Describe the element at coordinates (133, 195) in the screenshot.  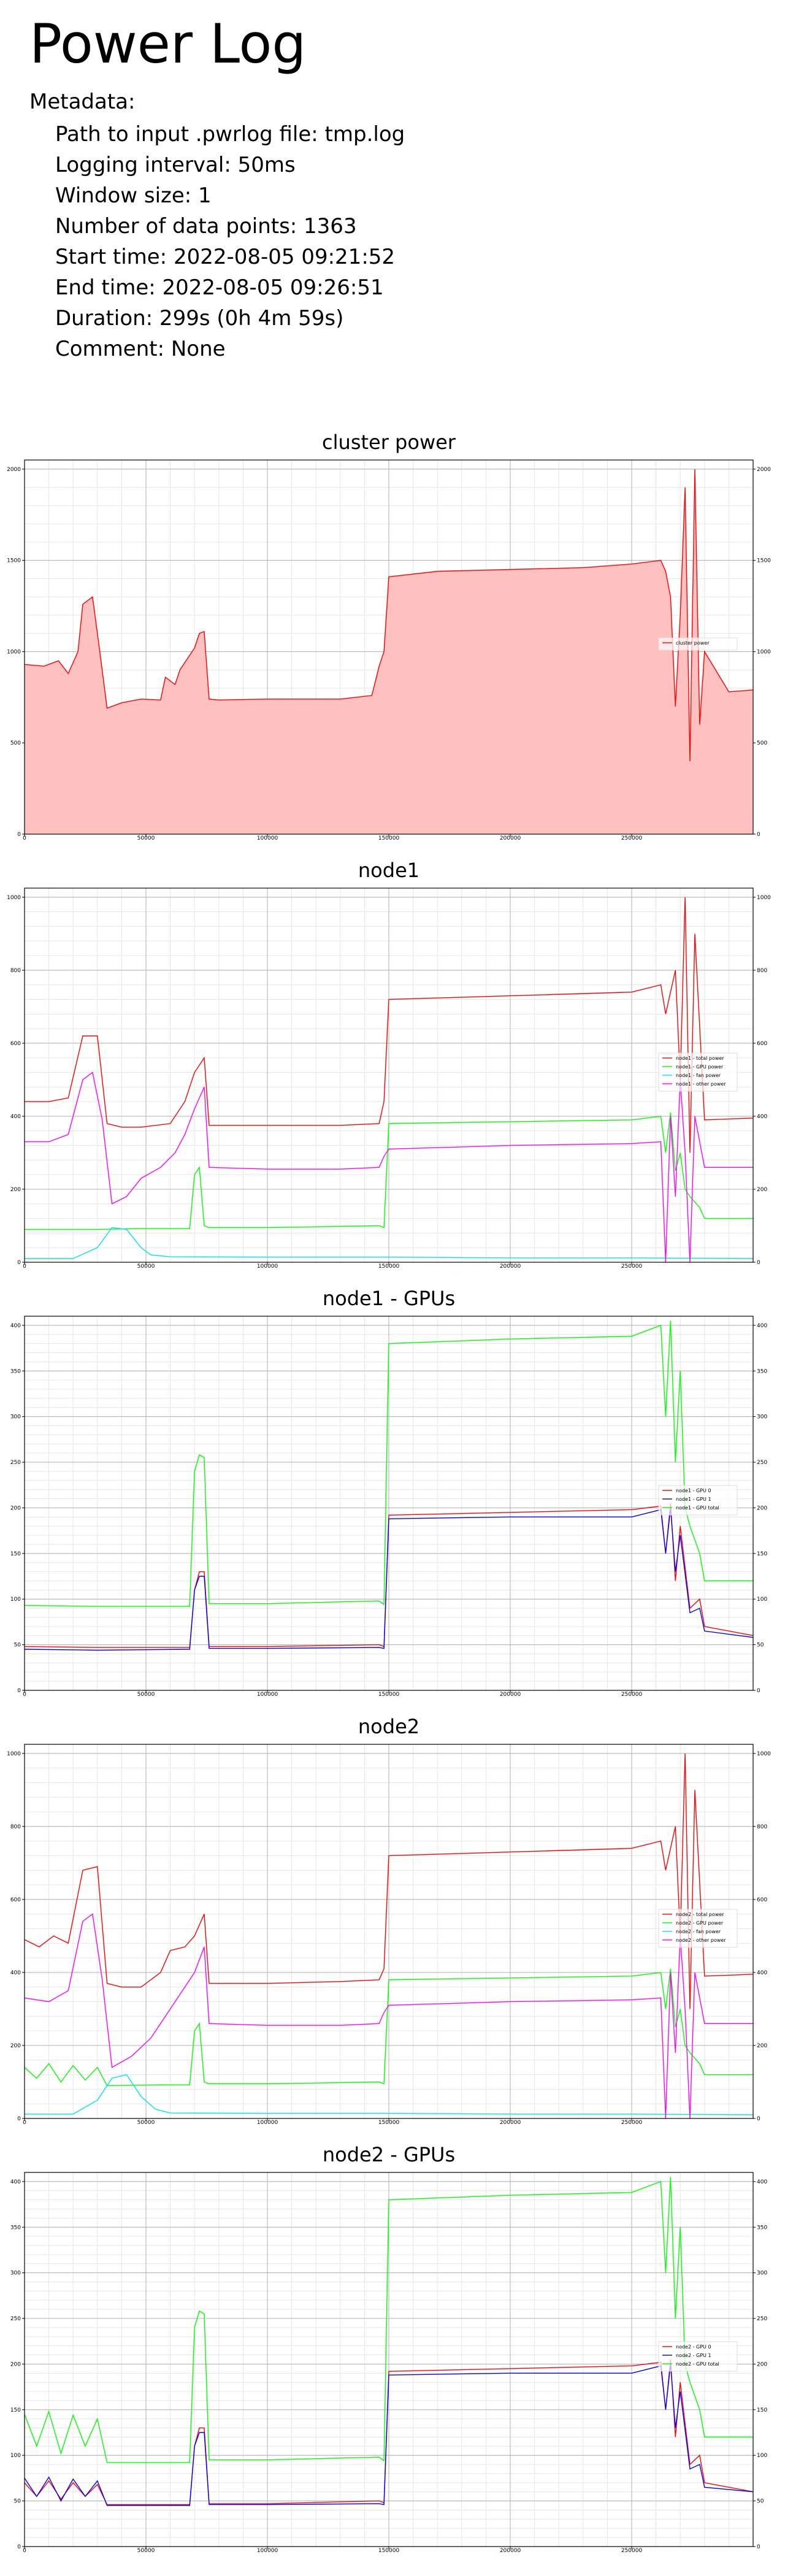
I see `metadata-window-size: Window size: 1` at that location.